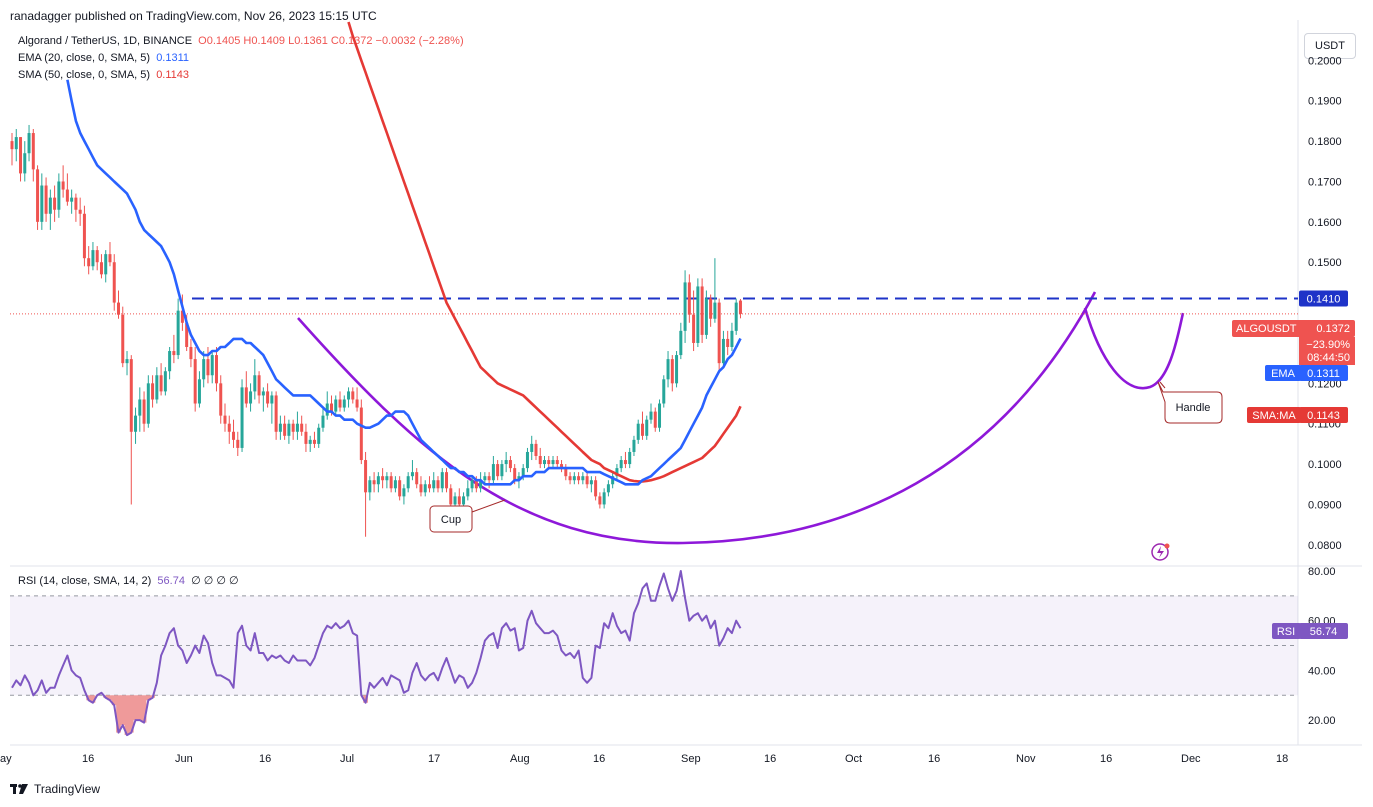 The width and height of the screenshot is (1373, 807). I want to click on rsi-label: RSI (14, close, SMA, 14, 2), so click(85, 581).